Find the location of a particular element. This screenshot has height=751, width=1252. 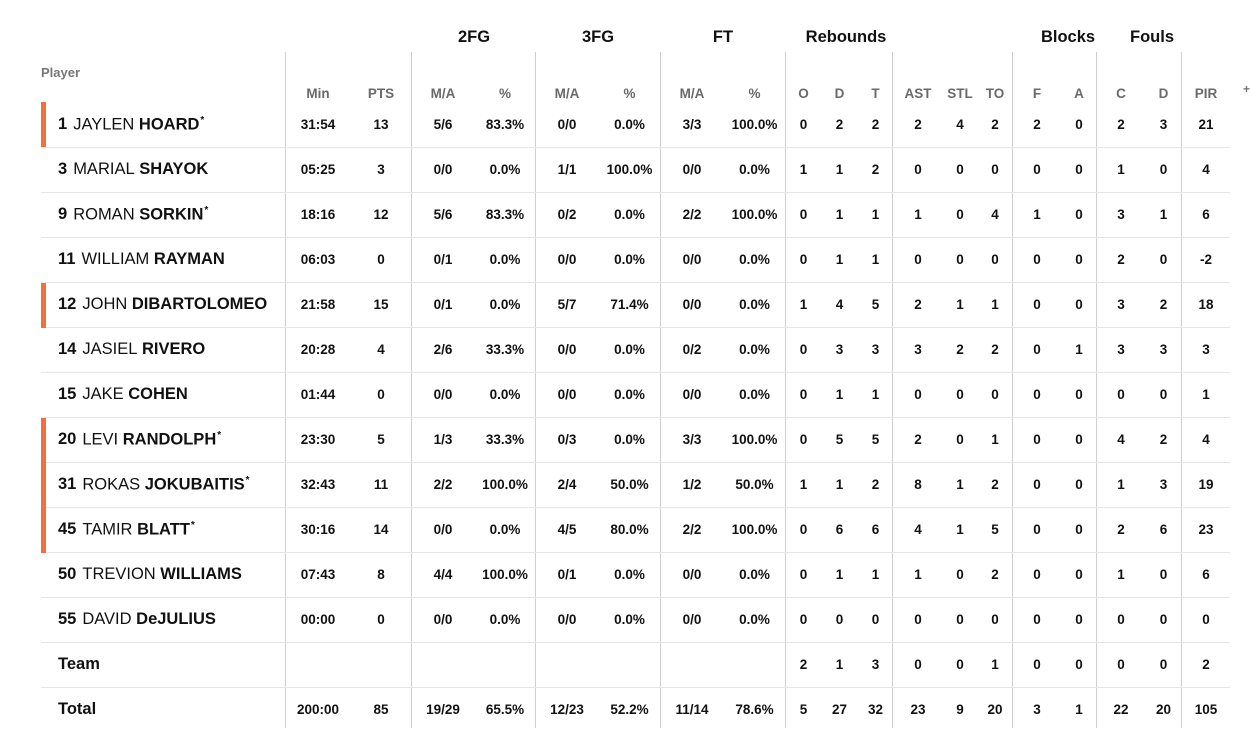

stat-3fg-ma is located at coordinates (567, 665).